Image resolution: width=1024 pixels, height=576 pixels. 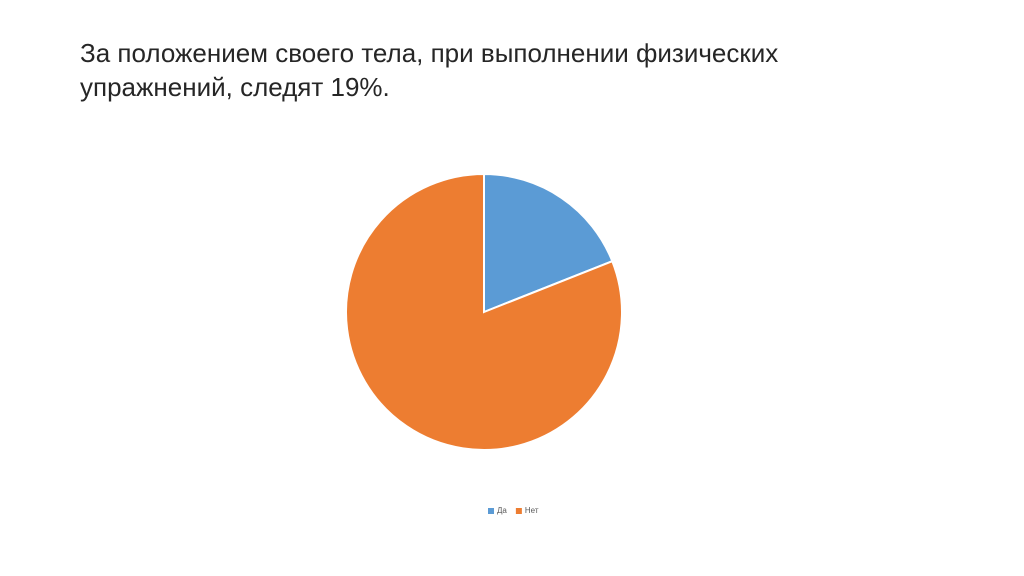 I want to click on legend-label: Нет, so click(x=532, y=510).